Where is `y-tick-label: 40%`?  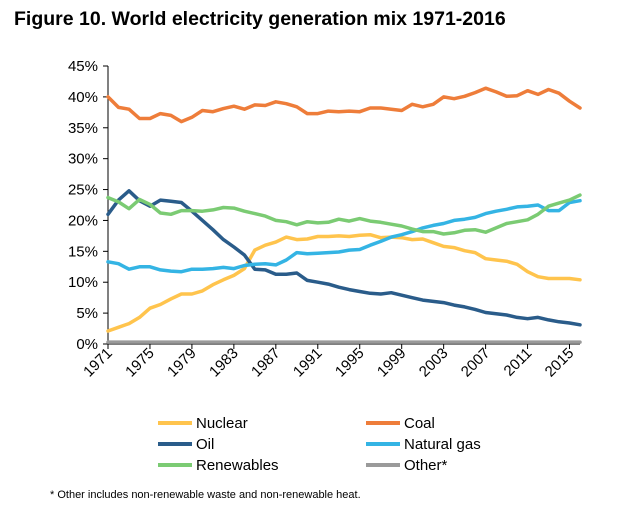 y-tick-label: 40% is located at coordinates (83, 97).